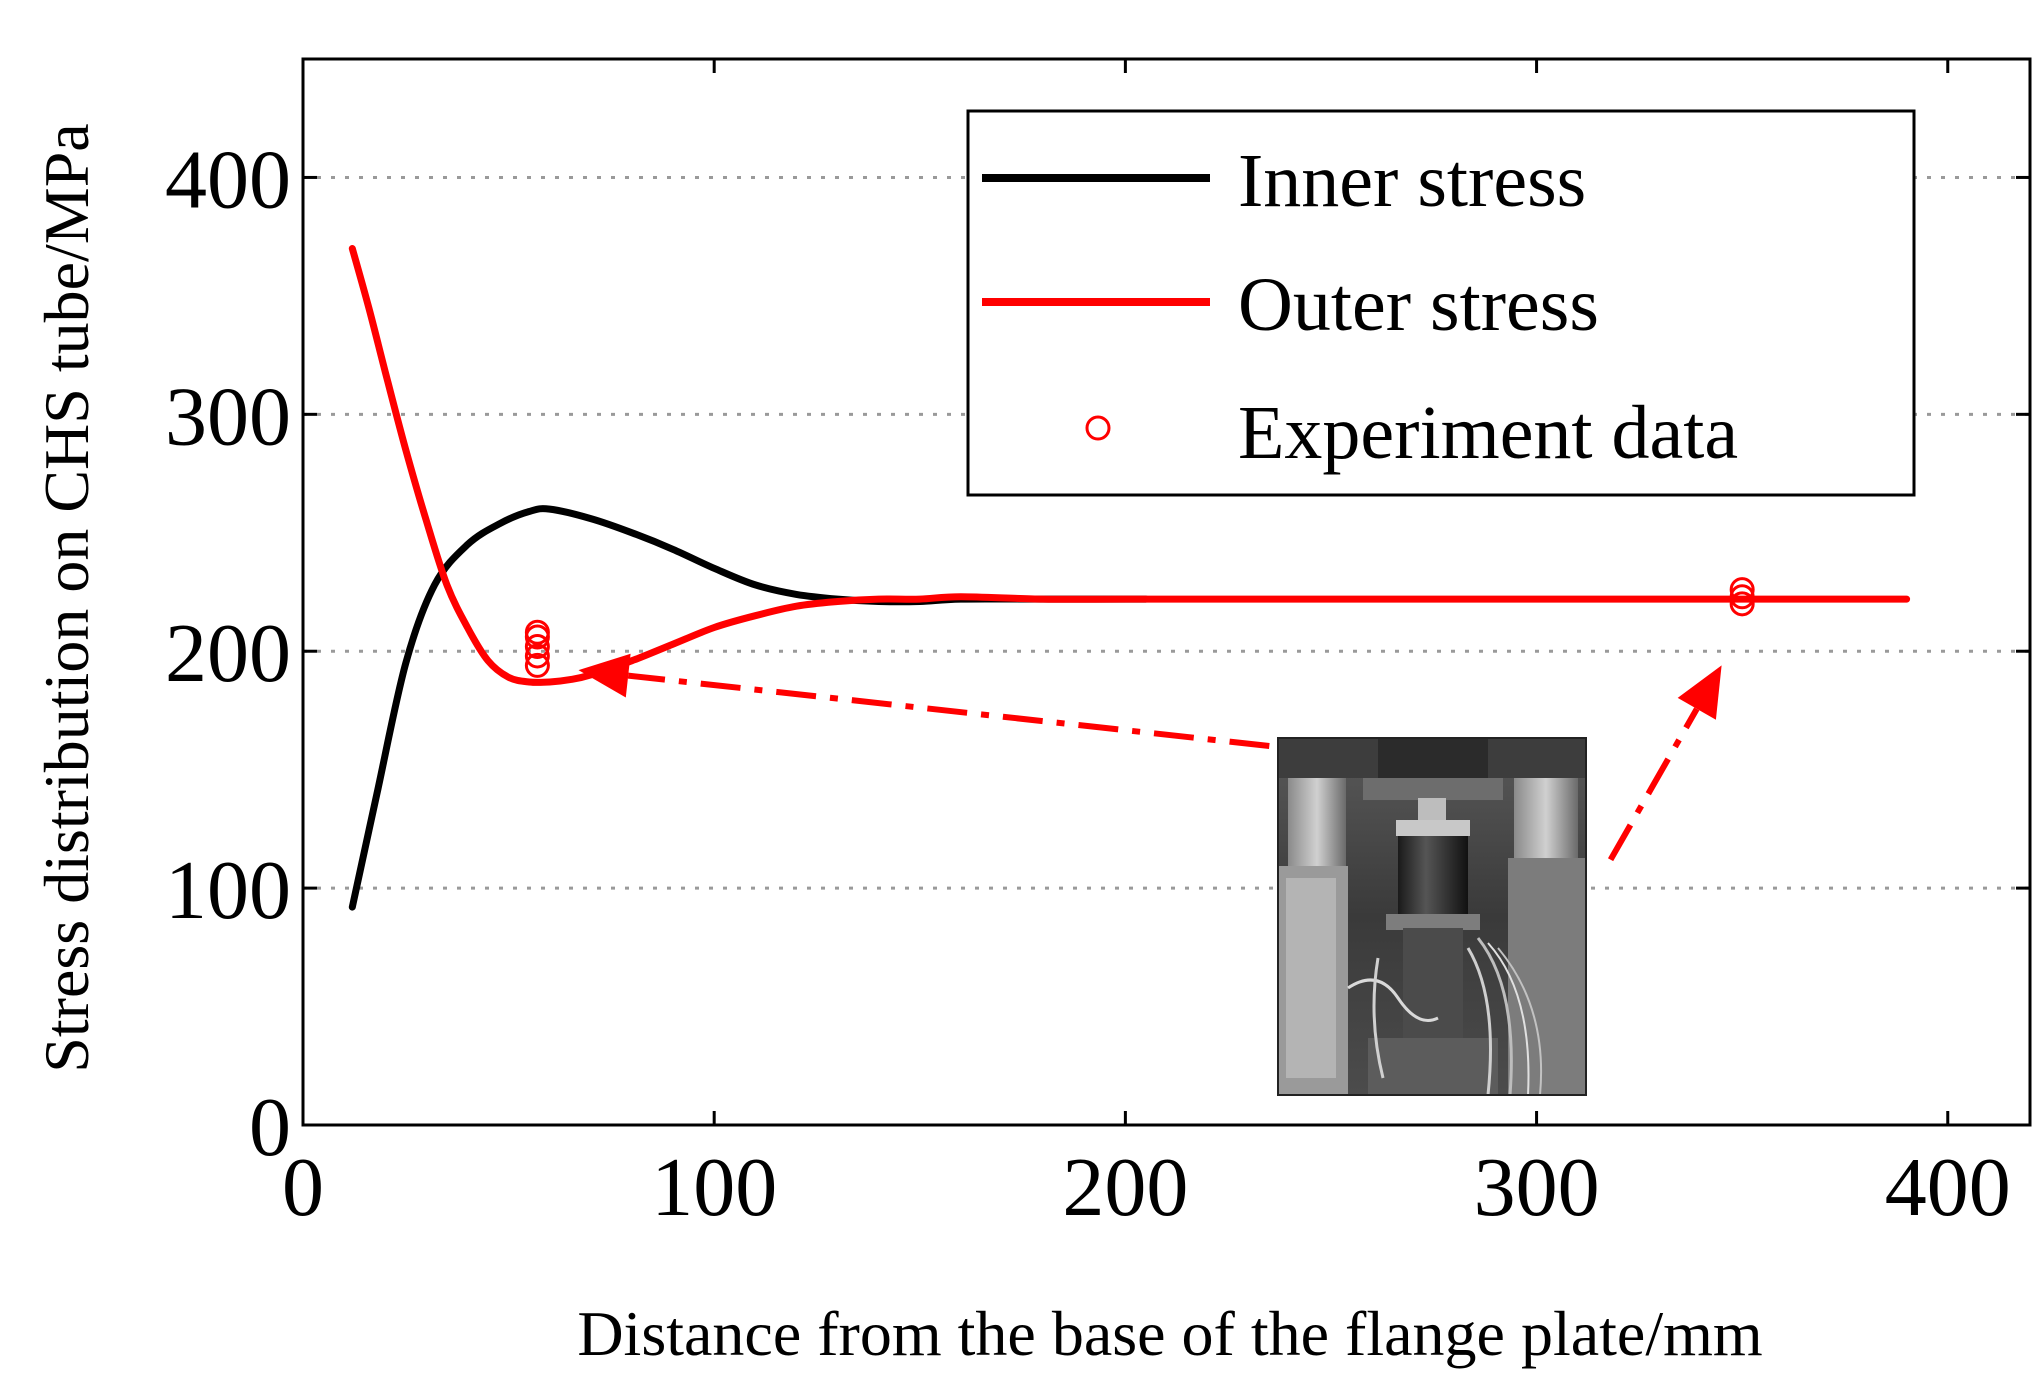 The image size is (2038, 1380). Describe the element at coordinates (1537, 1187) in the screenshot. I see `x-tick-label-300: 300` at that location.